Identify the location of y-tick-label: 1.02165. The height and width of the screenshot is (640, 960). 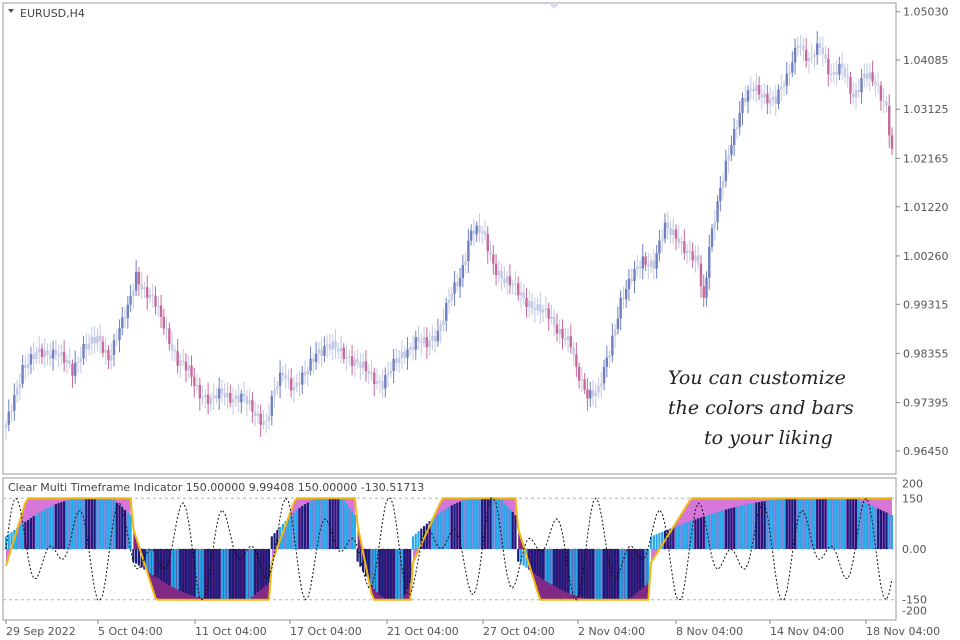
(926, 158).